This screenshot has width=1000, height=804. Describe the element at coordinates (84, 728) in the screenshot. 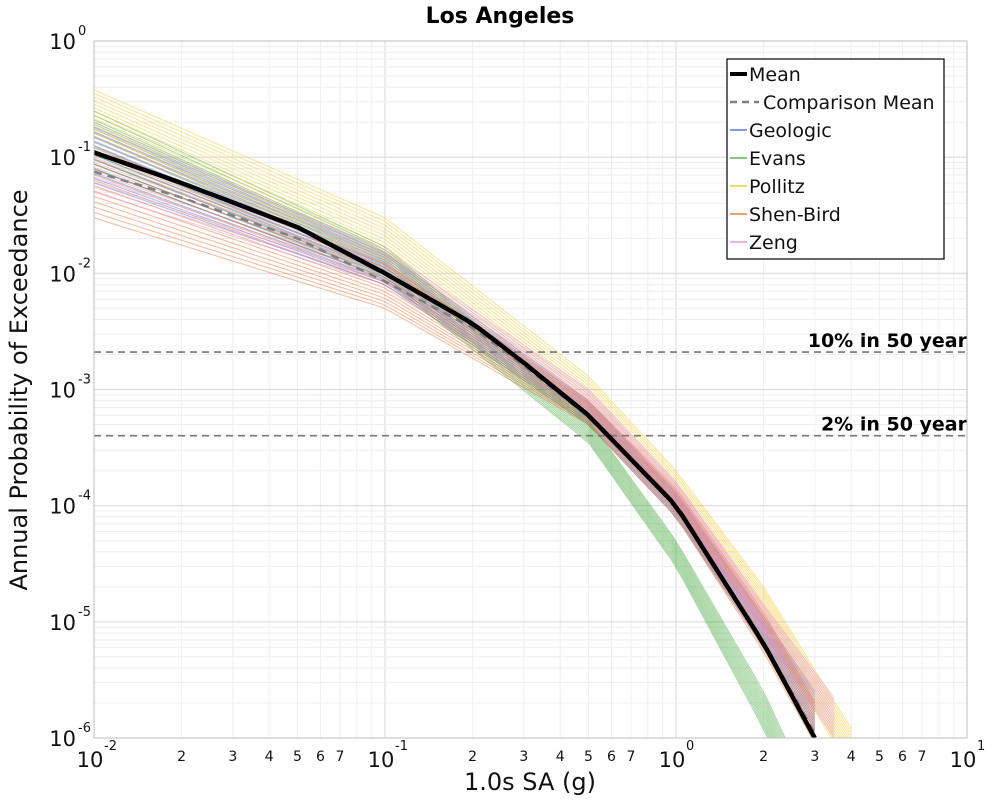

I see `y-tick-exponent: -6` at that location.